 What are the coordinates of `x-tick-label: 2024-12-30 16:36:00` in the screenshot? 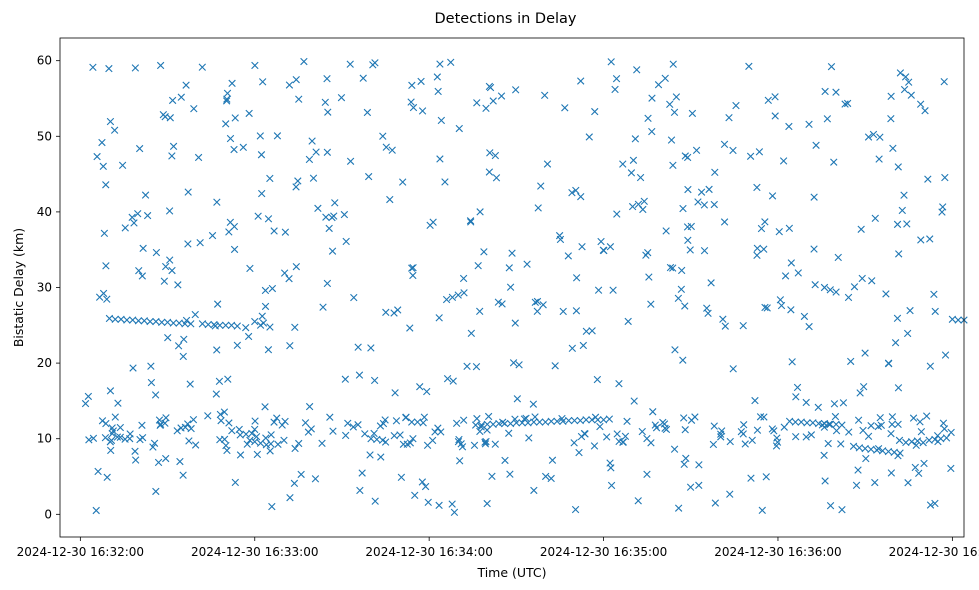 It's located at (777, 552).